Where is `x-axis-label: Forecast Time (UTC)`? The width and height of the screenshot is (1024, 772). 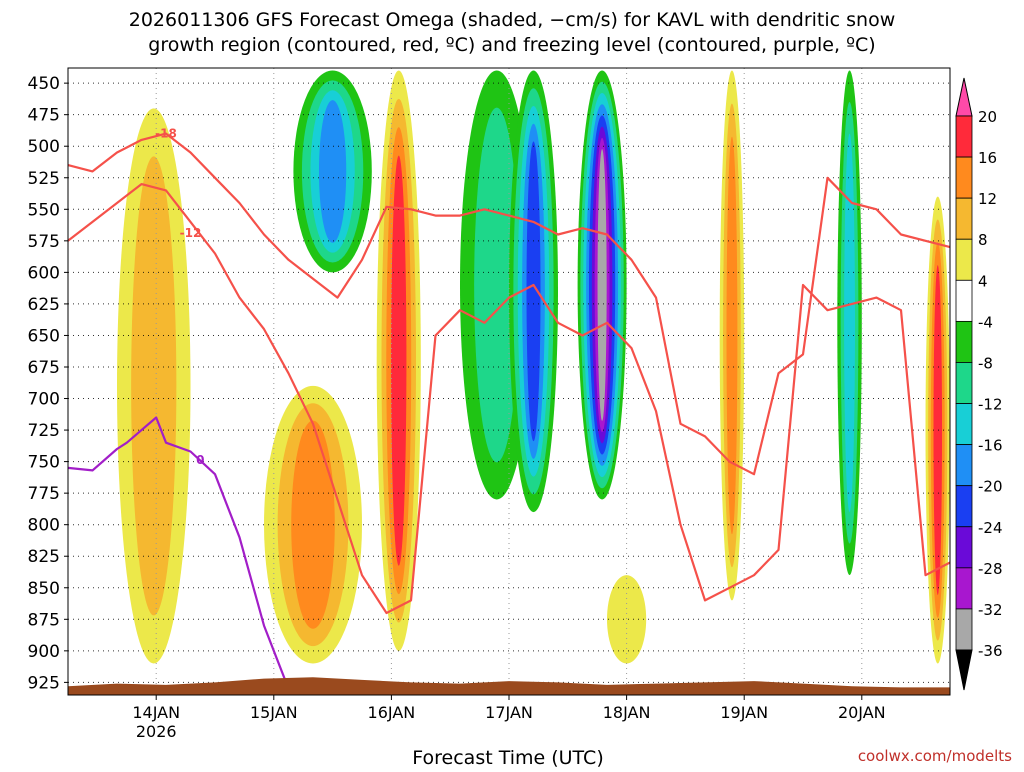
x-axis-label: Forecast Time (UTC) is located at coordinates (507, 757).